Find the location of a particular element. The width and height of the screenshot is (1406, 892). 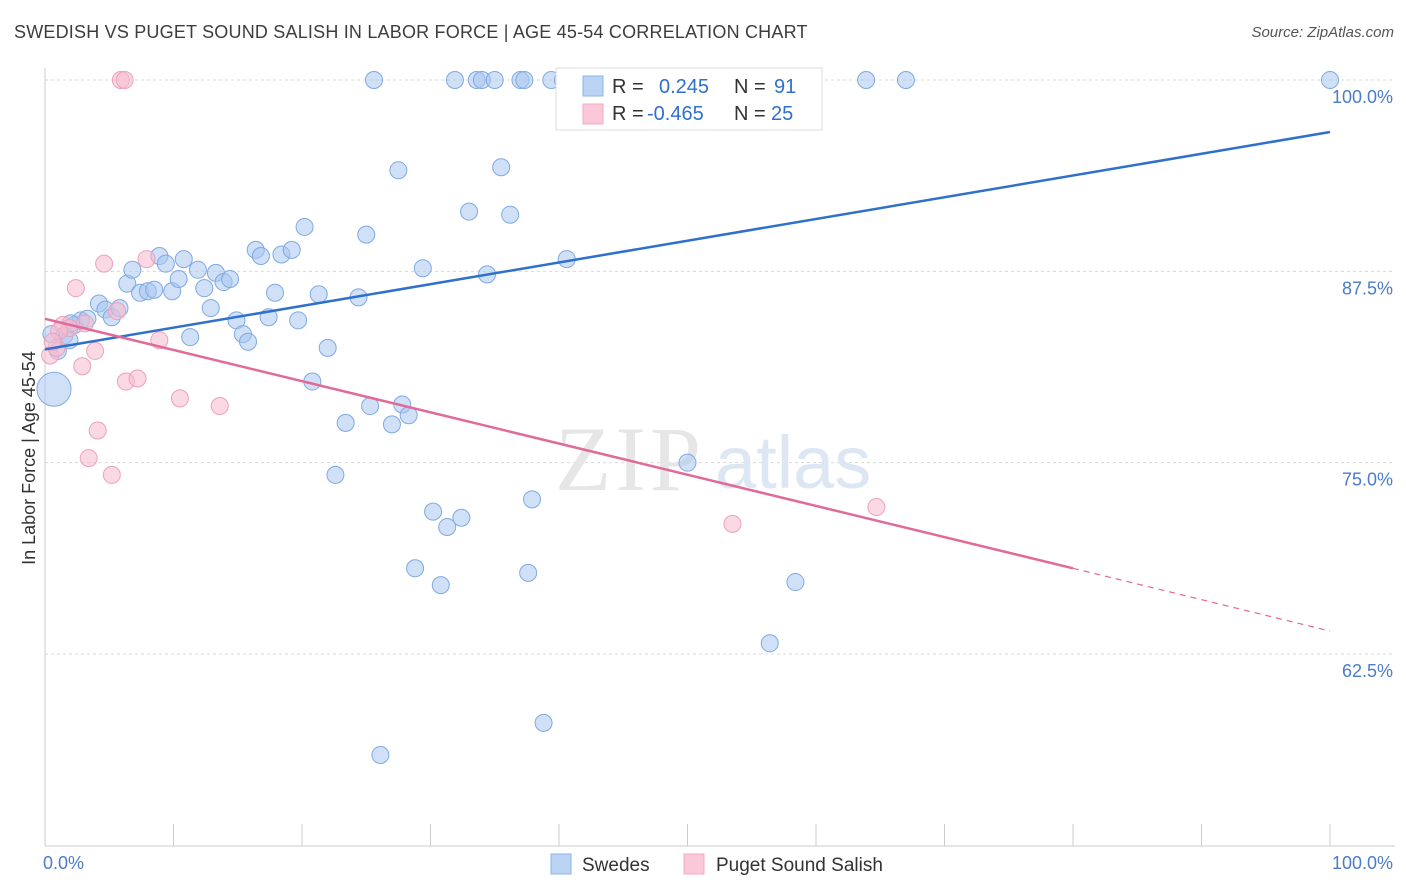

x-tick-label-1: 100.0% is located at coordinates (1362, 863).